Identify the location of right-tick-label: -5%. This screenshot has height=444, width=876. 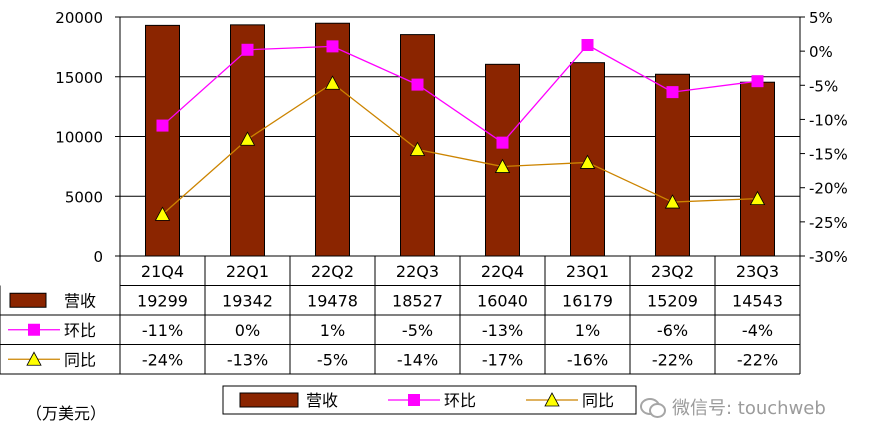
(823, 86).